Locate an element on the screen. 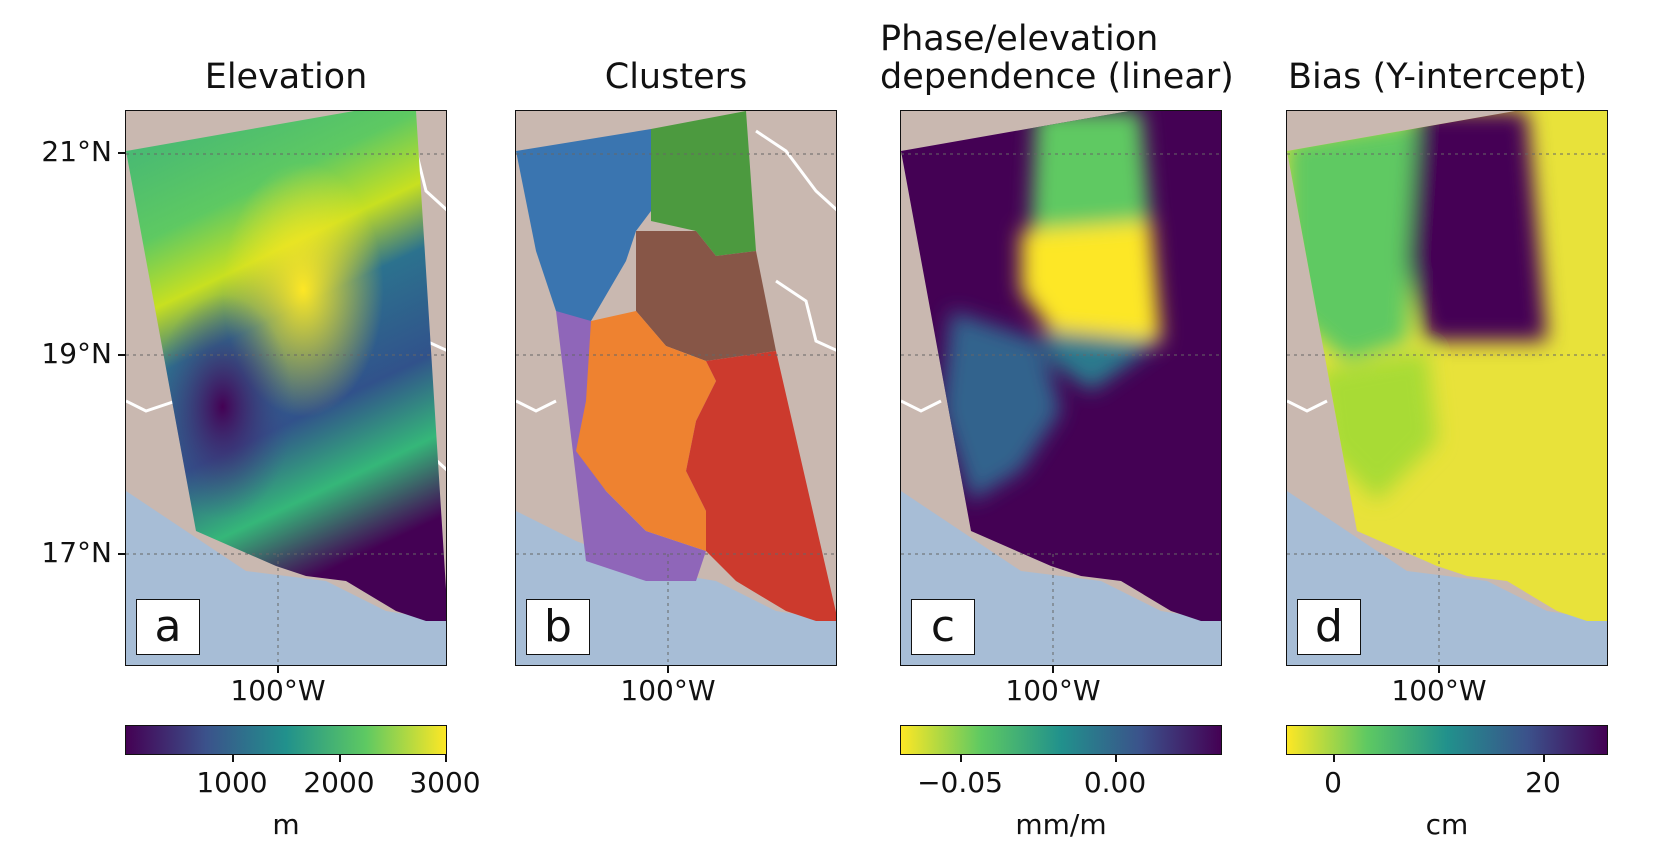  bias-map is located at coordinates (1447, 388).